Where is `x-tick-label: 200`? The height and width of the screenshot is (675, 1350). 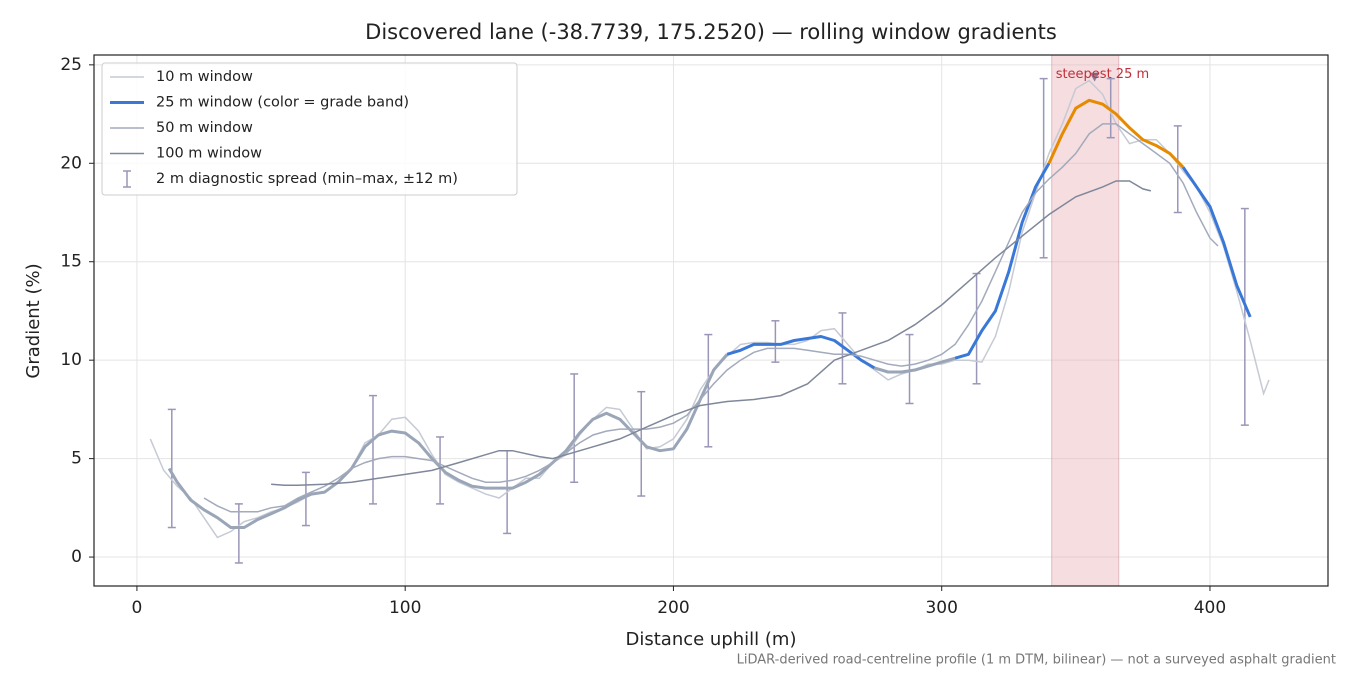 x-tick-label: 200 is located at coordinates (673, 608).